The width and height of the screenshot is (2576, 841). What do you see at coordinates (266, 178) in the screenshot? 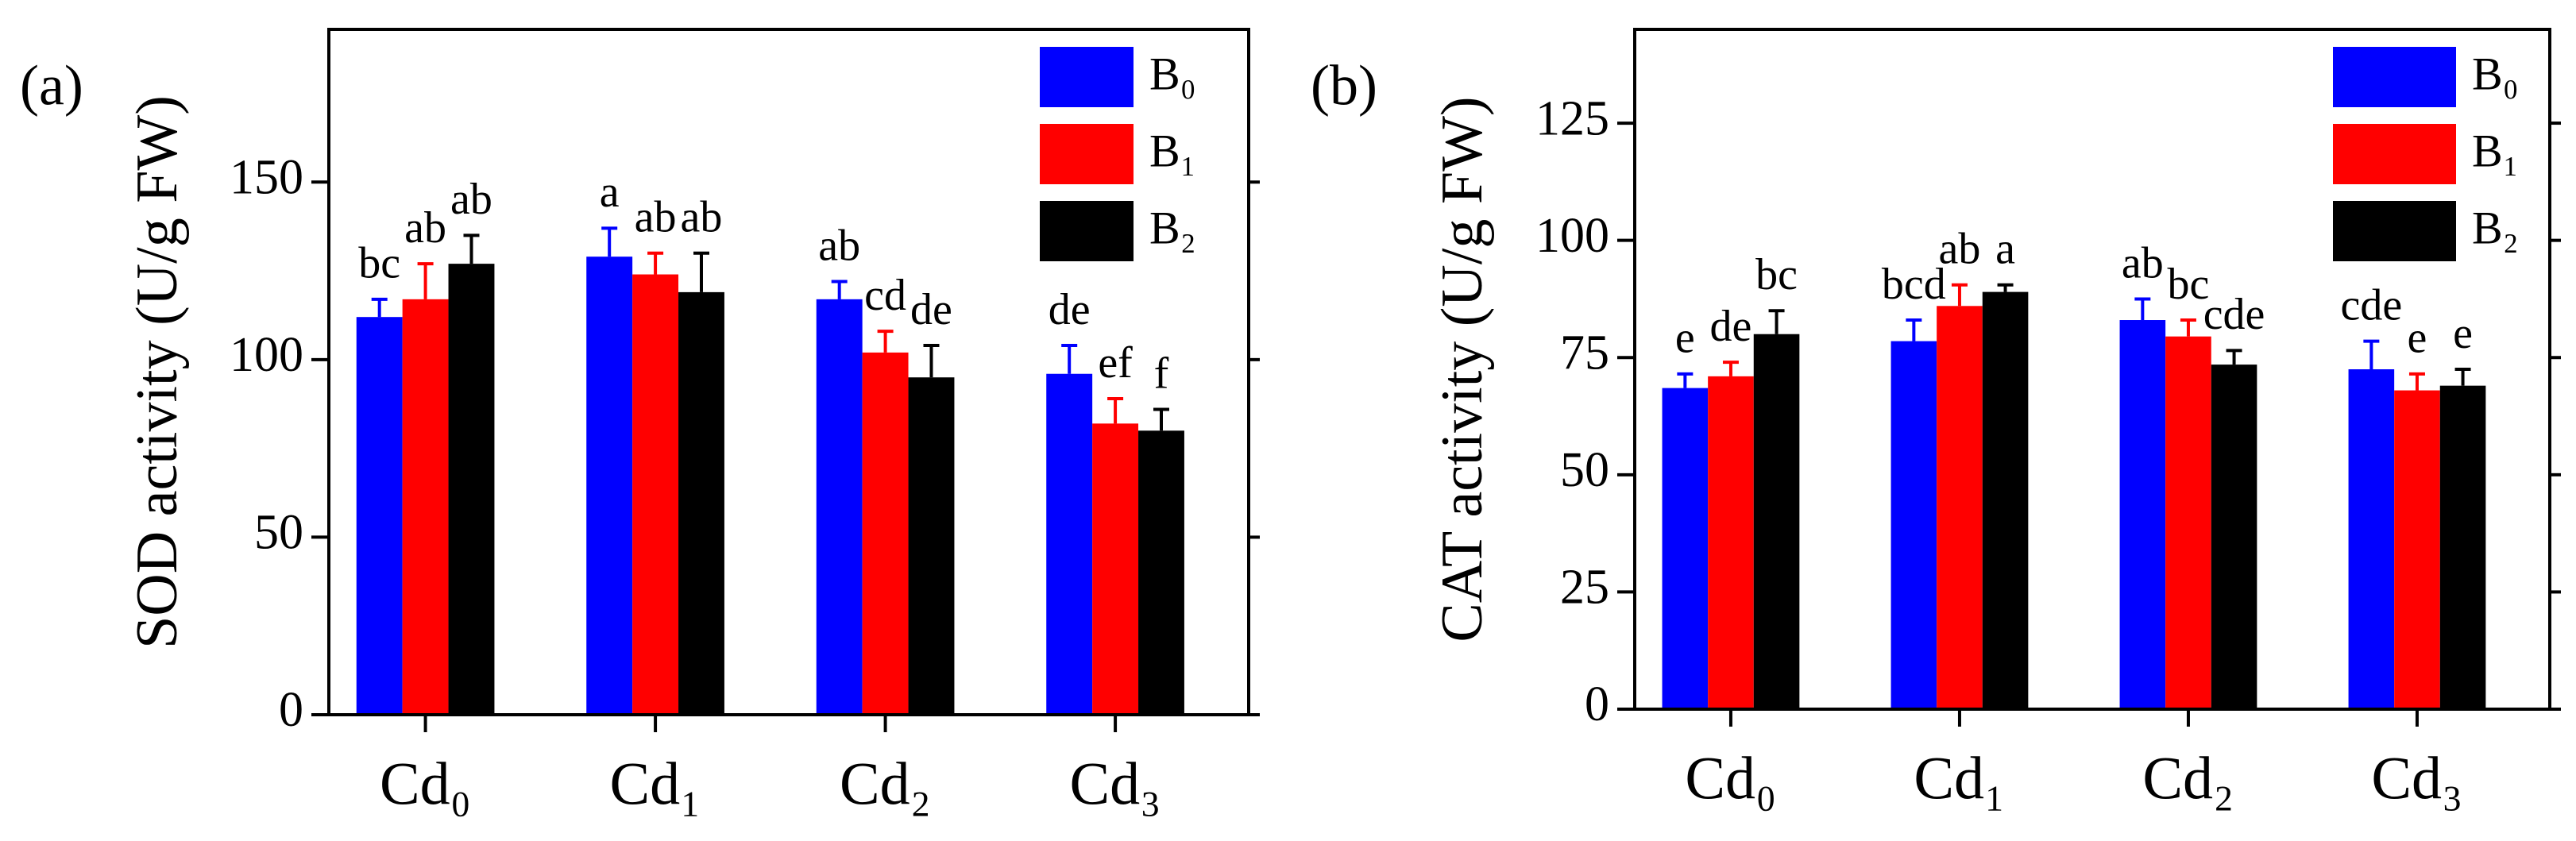
I see `y-tick-label: 150` at bounding box center [266, 178].